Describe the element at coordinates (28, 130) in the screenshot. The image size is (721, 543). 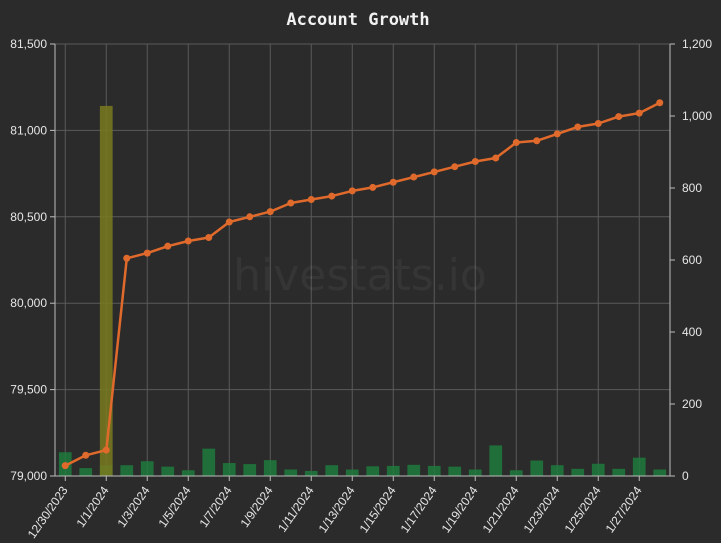
I see `y-left-tick-label: 81,000` at that location.